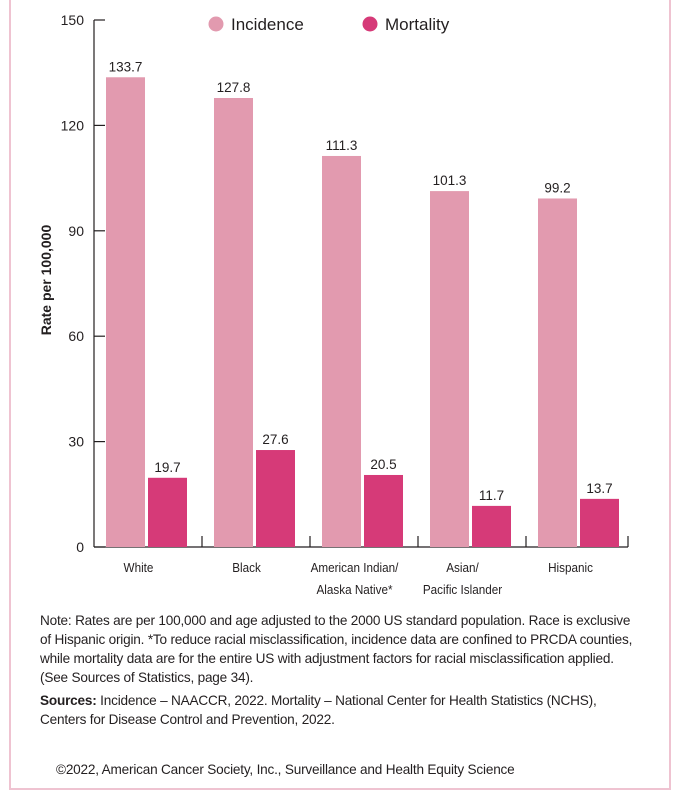 The height and width of the screenshot is (794, 686). Describe the element at coordinates (462, 567) in the screenshot. I see `category-label: Asian/` at that location.